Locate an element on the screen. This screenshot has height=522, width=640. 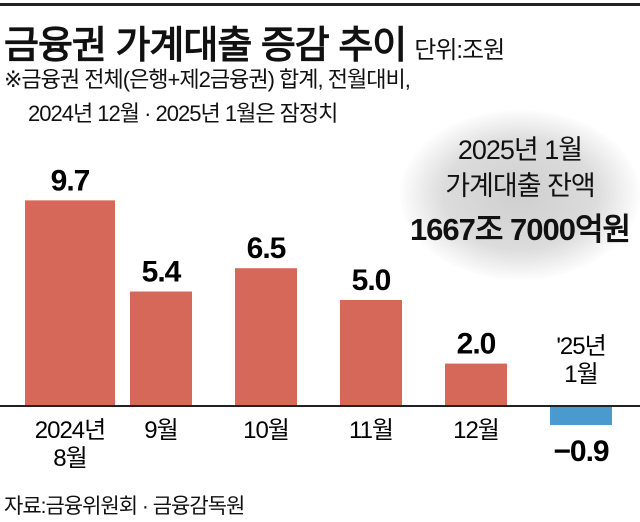
callout-line-2: 가계대출 잔액 is located at coordinates (520, 186).